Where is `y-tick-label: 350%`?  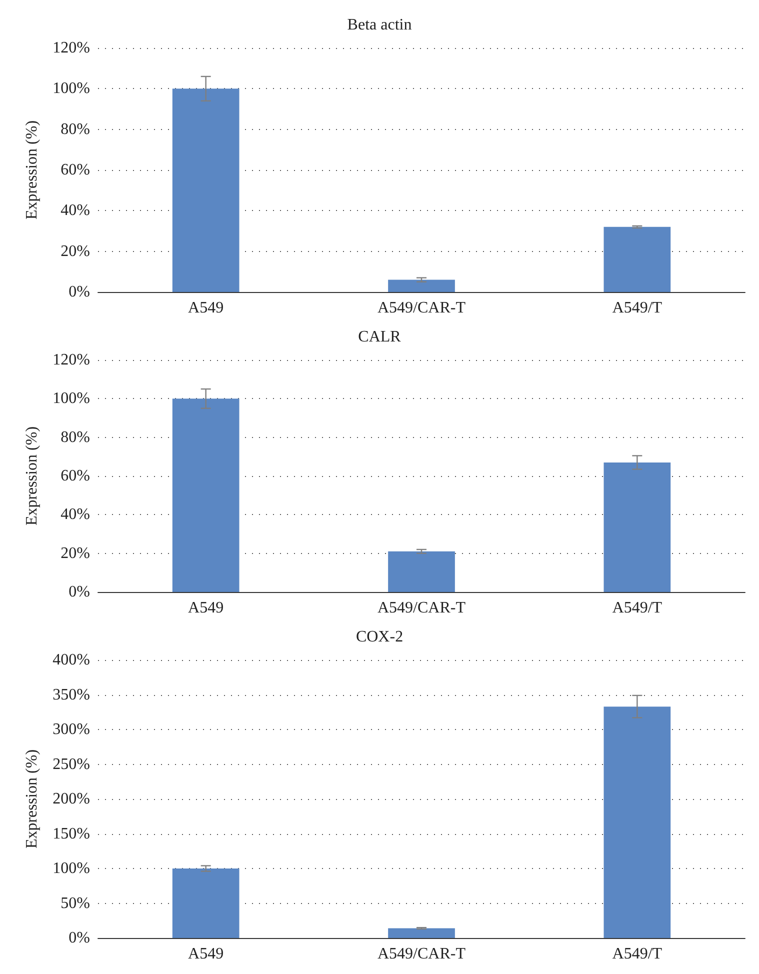 y-tick-label: 350% is located at coordinates (71, 695).